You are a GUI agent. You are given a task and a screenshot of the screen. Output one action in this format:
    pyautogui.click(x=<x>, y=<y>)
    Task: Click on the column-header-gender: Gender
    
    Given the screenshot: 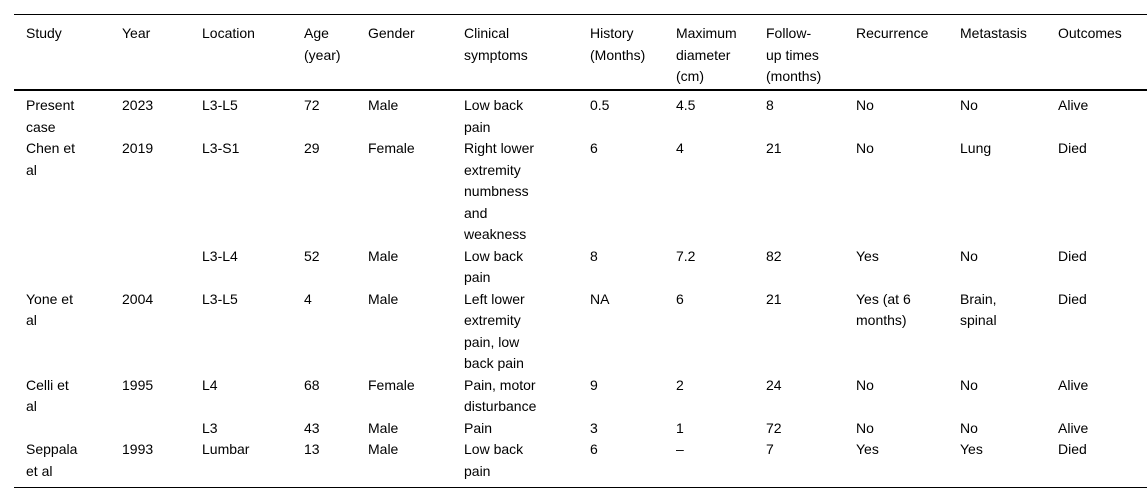 What is the action you would take?
    pyautogui.click(x=416, y=52)
    